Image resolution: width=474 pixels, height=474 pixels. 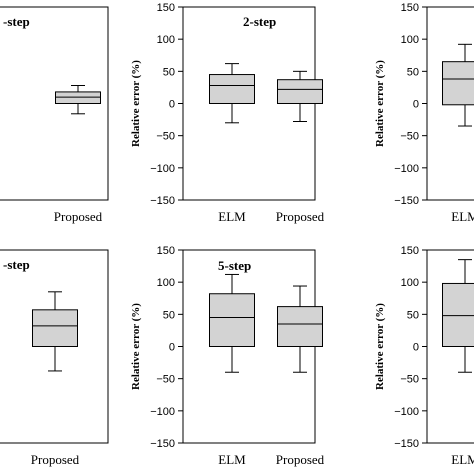 I want to click on panel-title: 2-step, so click(x=259, y=21).